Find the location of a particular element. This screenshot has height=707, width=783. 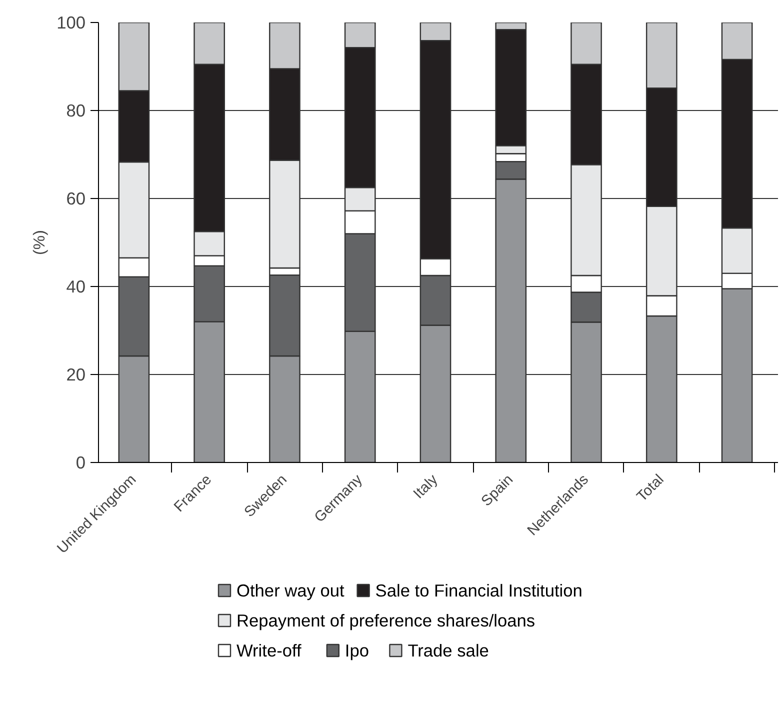

y-tick-label: 100 is located at coordinates (71, 22).